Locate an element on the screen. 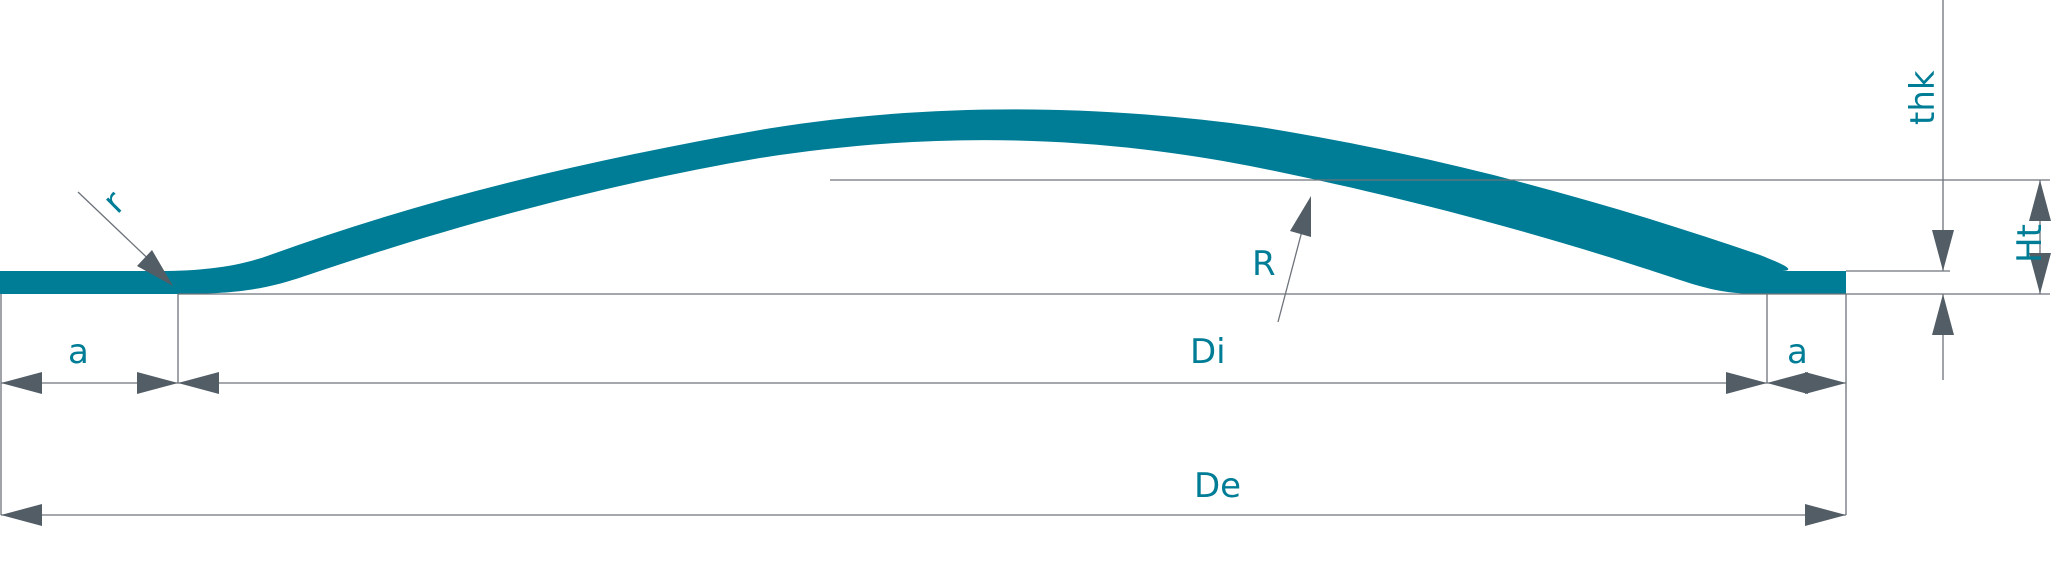 This screenshot has height=586, width=2070. dim-flange-right: a is located at coordinates (1806, 363).